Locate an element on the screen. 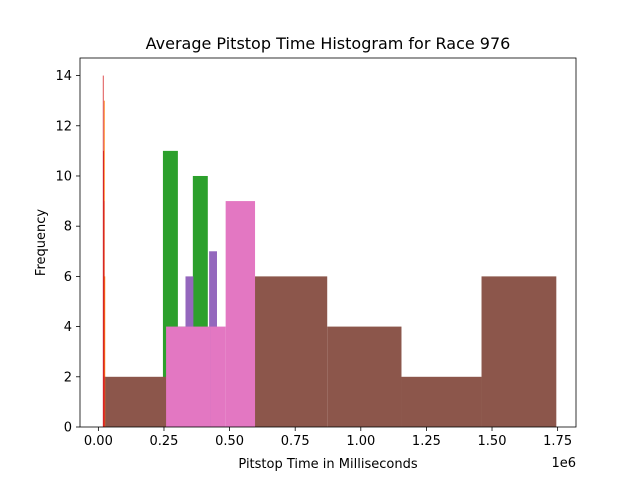 This screenshot has width=640, height=480. x-tick-label: 1.75 is located at coordinates (557, 441).